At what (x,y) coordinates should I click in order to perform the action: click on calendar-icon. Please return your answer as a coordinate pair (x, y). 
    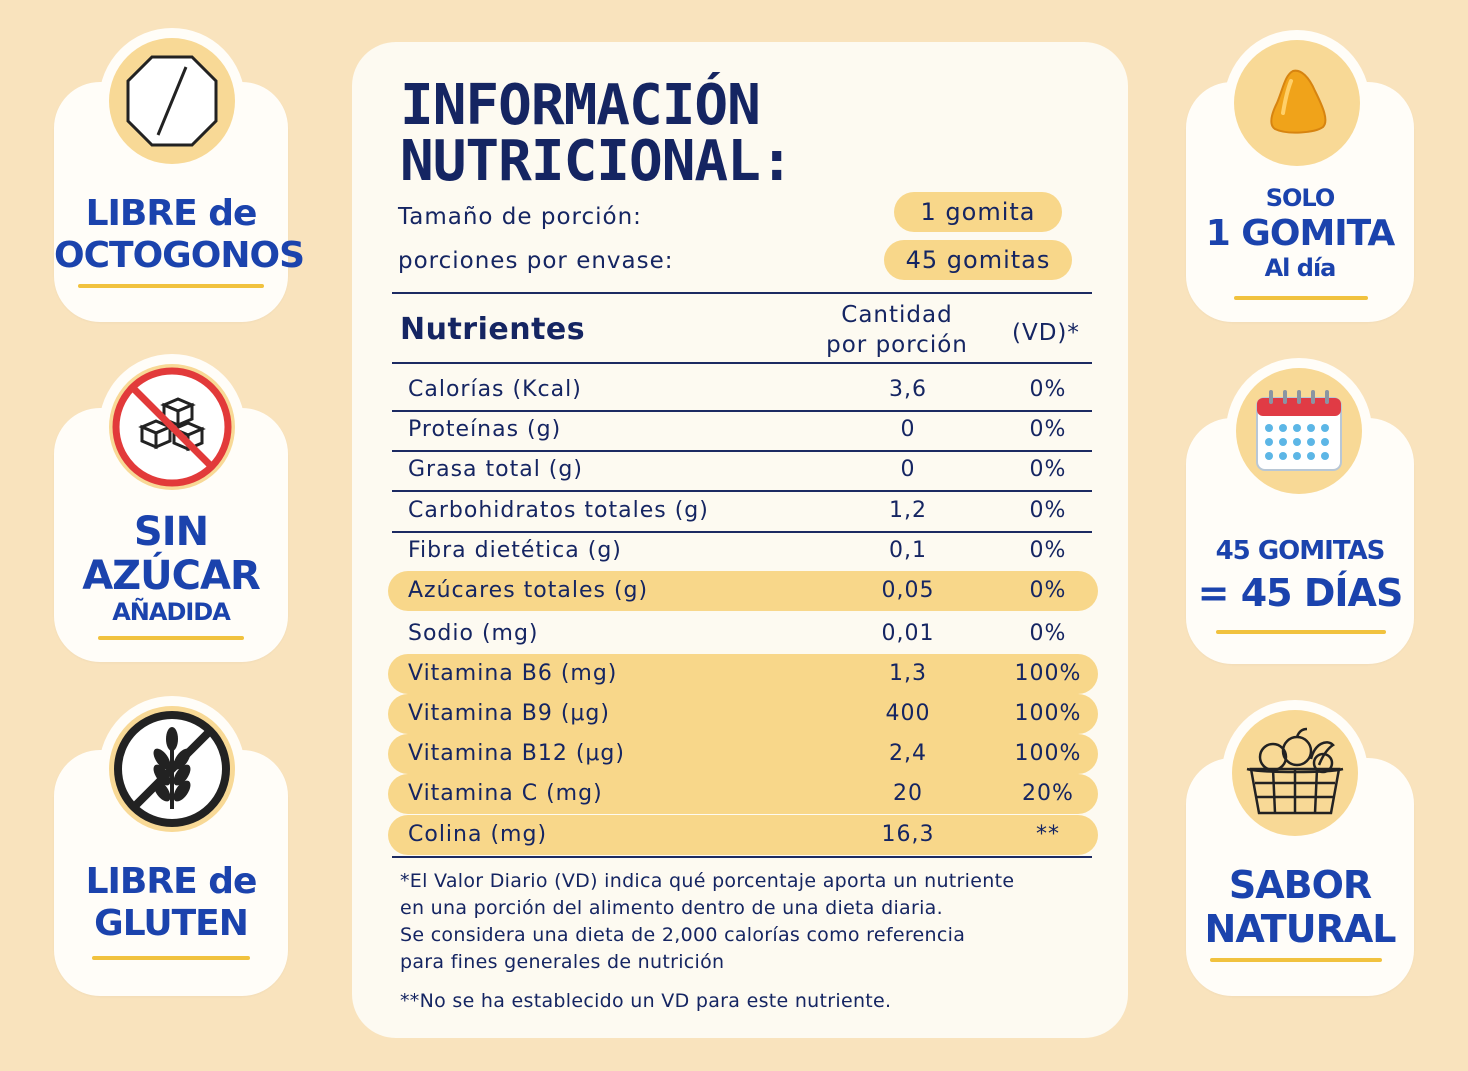
    Looking at the image, I should click on (1299, 431).